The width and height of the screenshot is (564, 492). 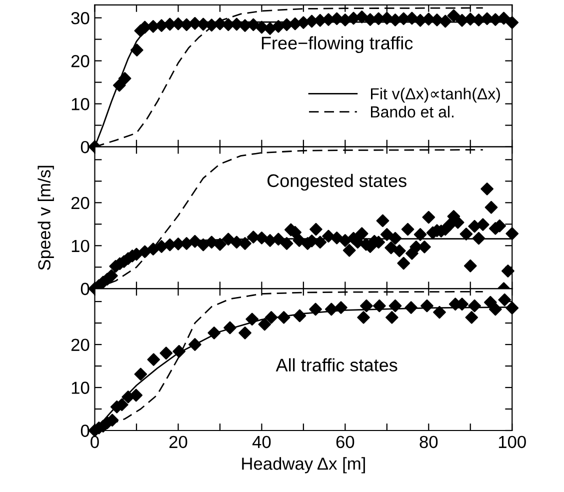 What do you see at coordinates (337, 45) in the screenshot?
I see `annotation: Free−flowing traffic` at bounding box center [337, 45].